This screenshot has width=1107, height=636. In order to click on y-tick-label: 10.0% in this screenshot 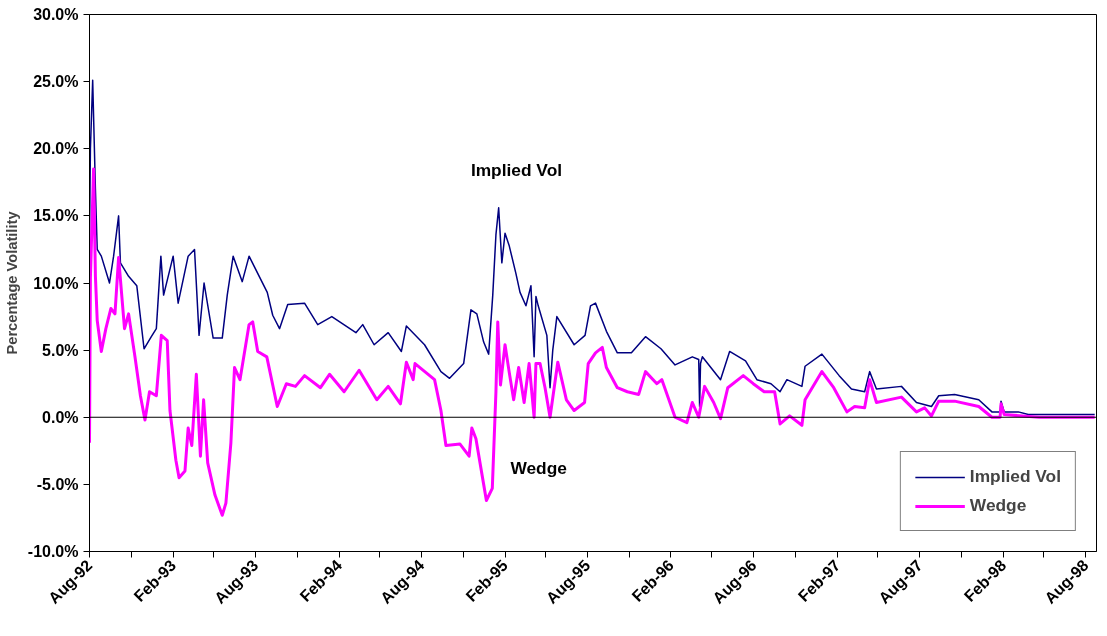, I will do `click(56, 283)`.